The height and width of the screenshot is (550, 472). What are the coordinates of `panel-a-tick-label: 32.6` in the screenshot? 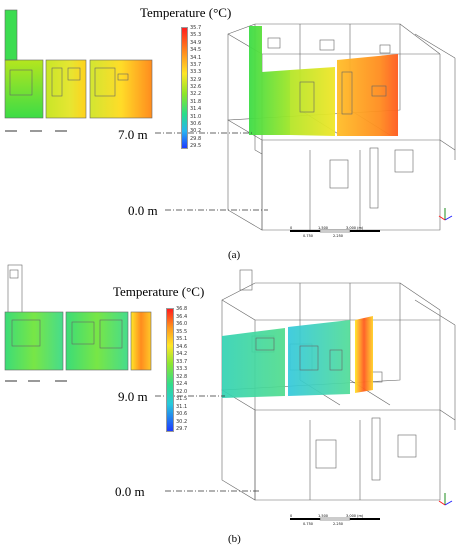 It's located at (196, 87).